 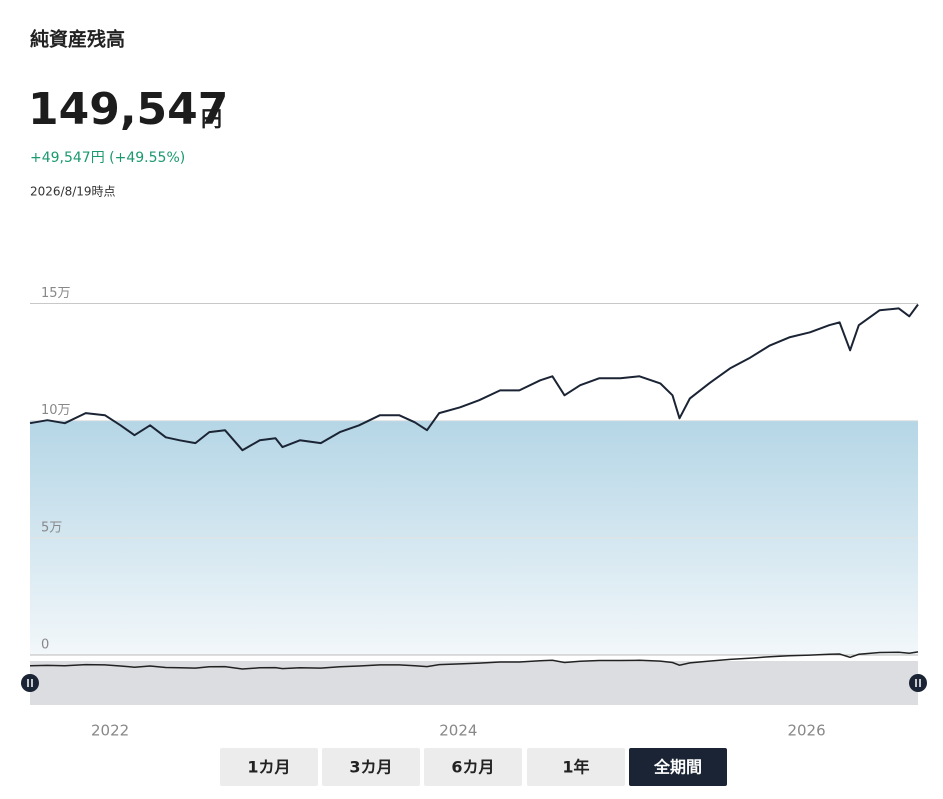 What do you see at coordinates (110, 731) in the screenshot?
I see `x-tick-label: 2022` at bounding box center [110, 731].